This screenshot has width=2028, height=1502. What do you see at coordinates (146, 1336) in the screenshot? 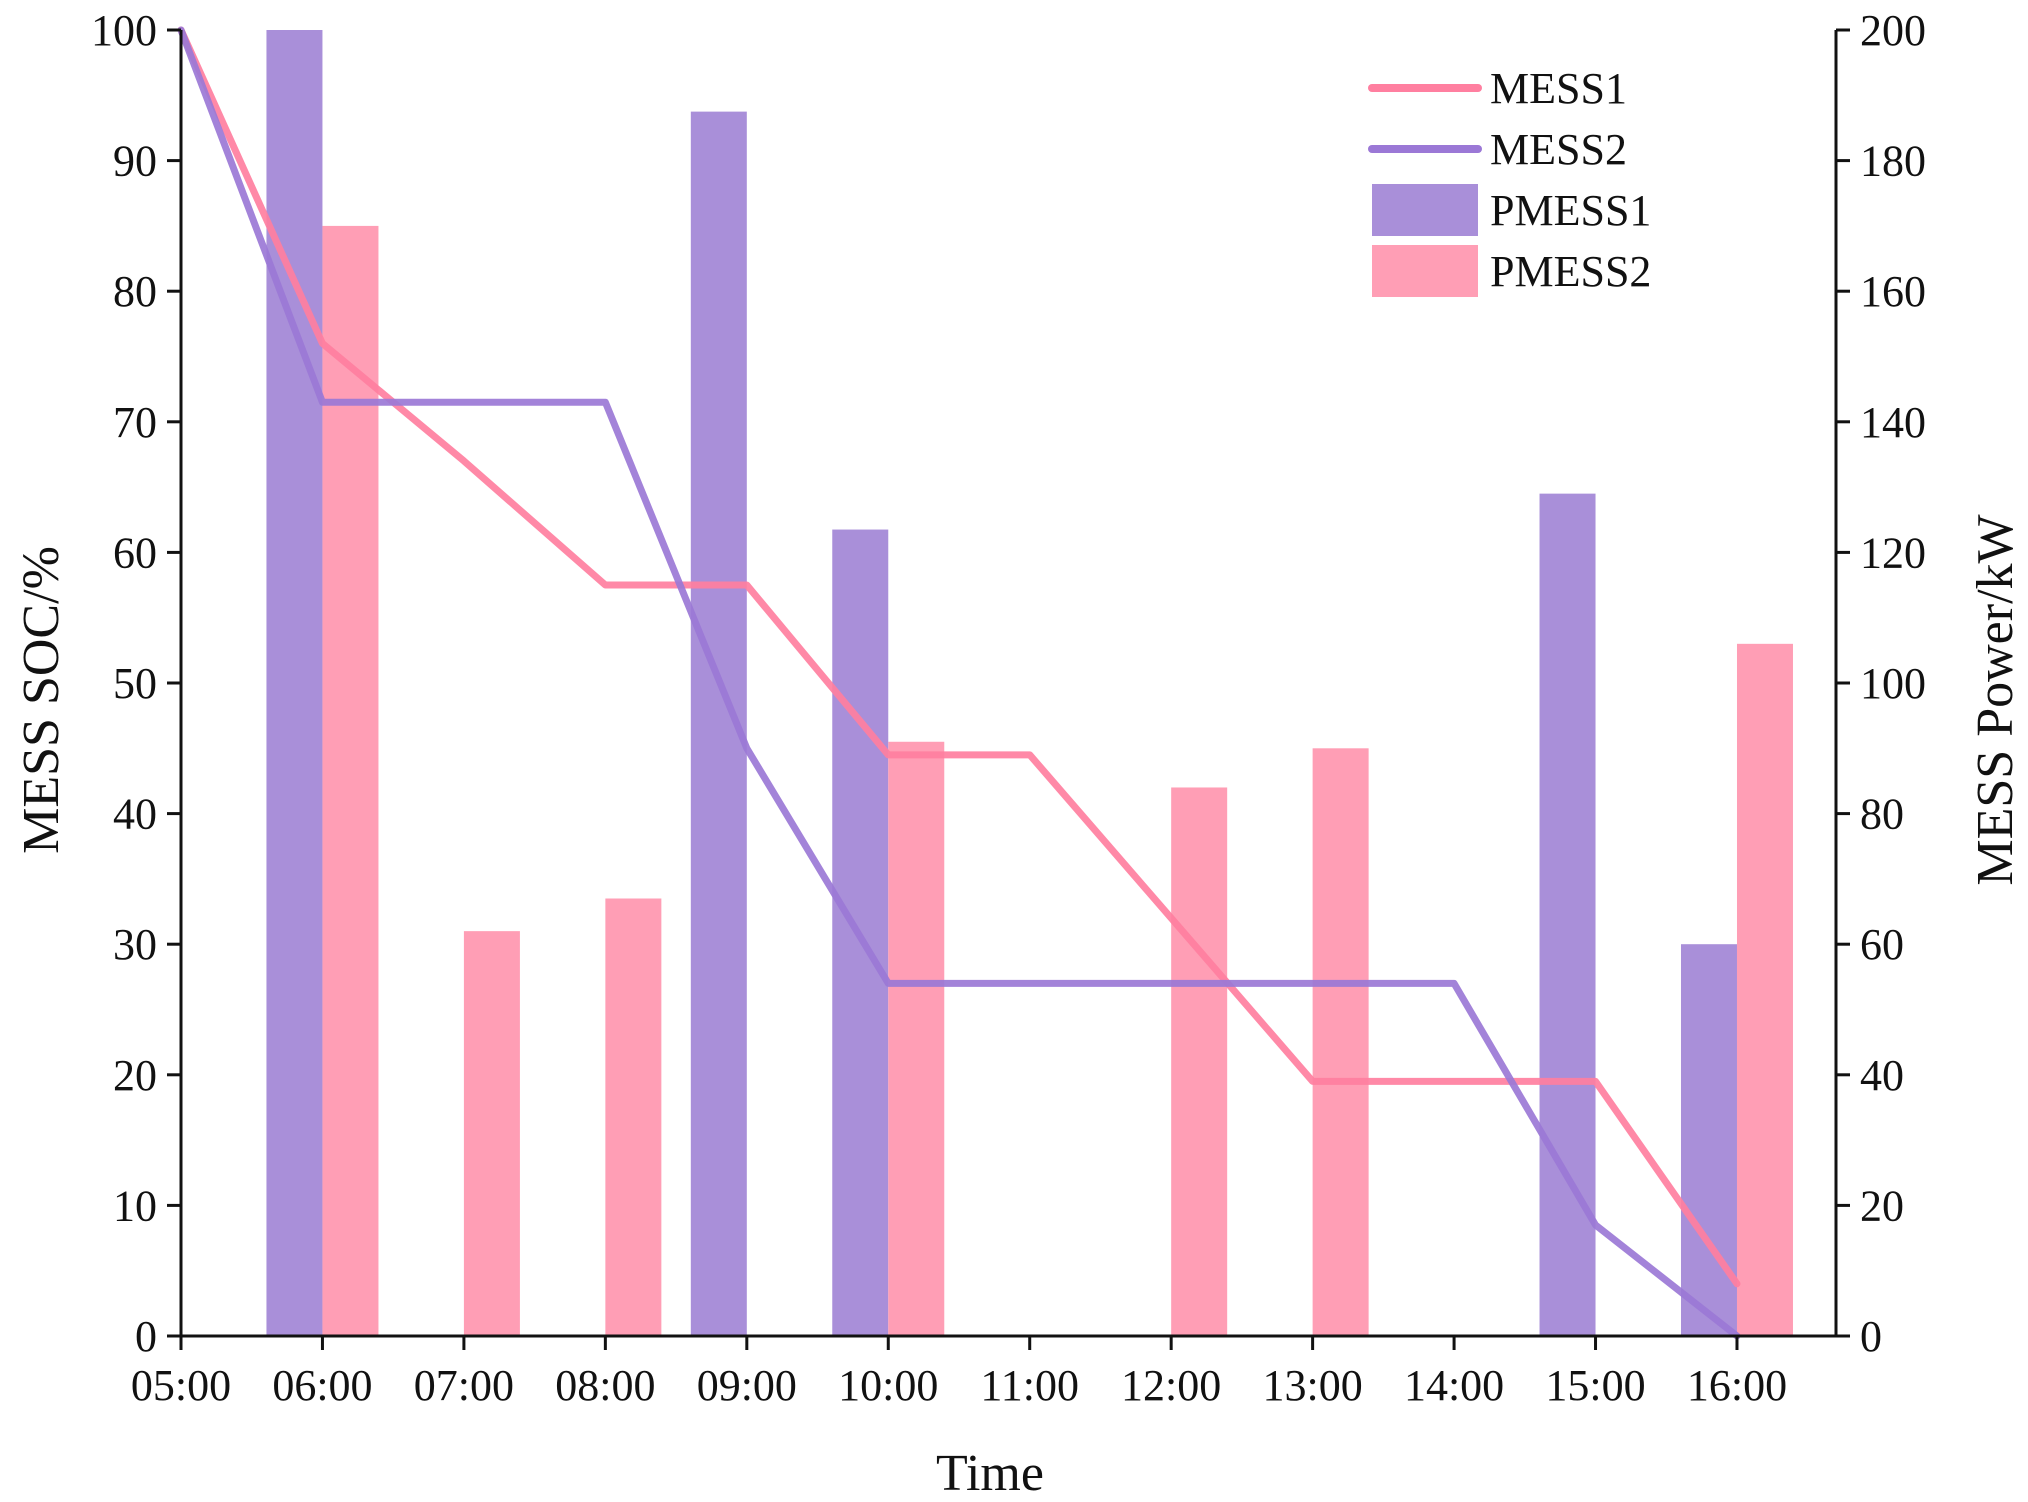
I see `y-left-tick-label: 0` at bounding box center [146, 1336].